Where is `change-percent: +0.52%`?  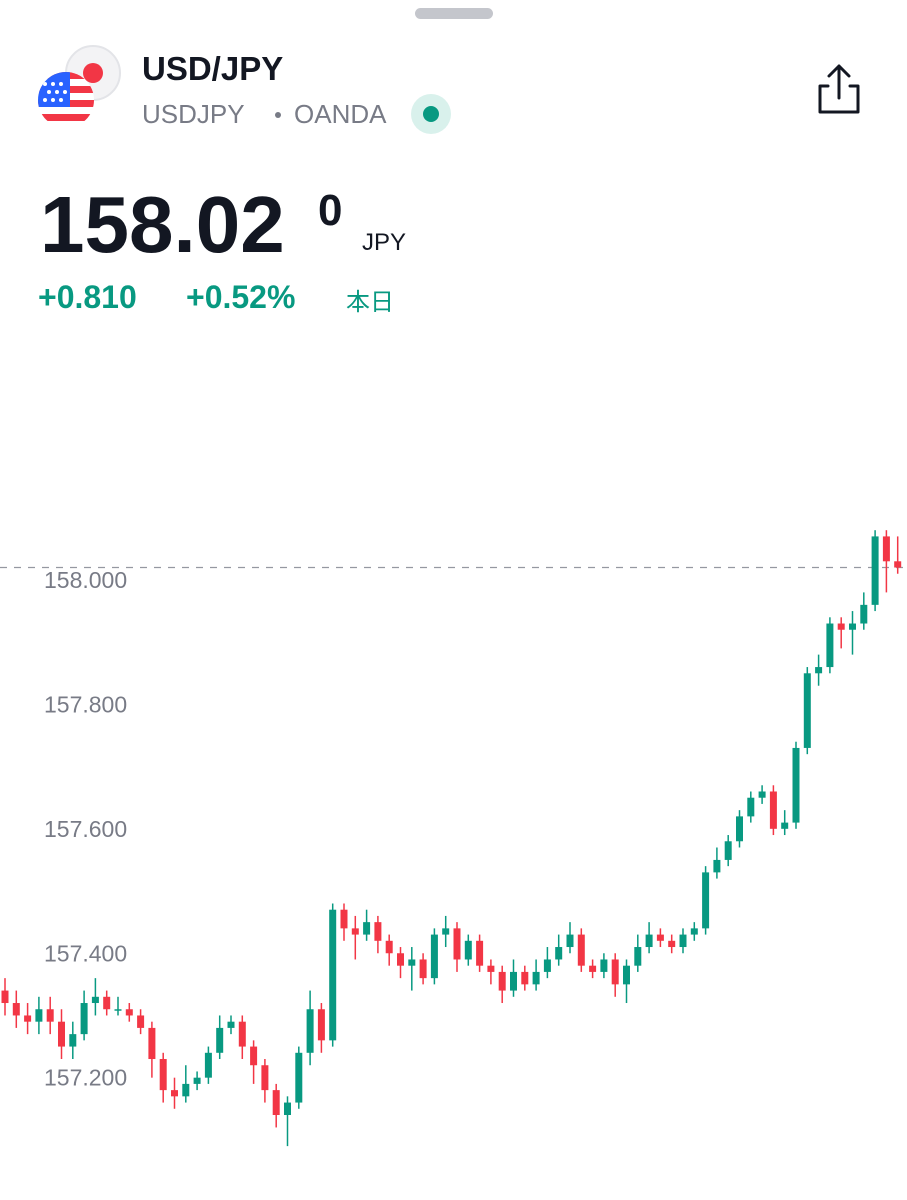
change-percent: +0.52% is located at coordinates (240, 297).